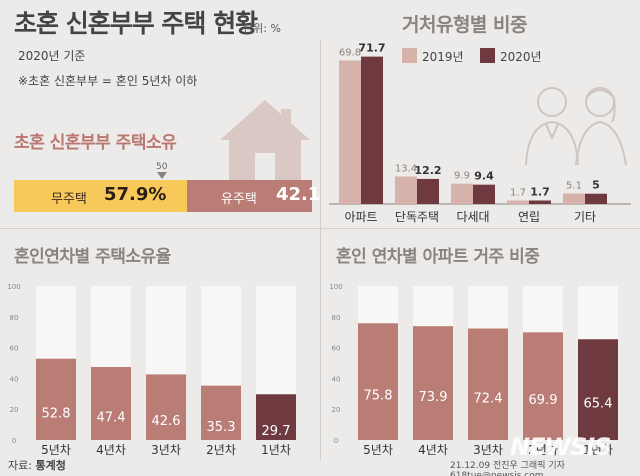  Describe the element at coordinates (95, 143) in the screenshot. I see `ownership-title: 초혼 신혼부부 주택소유` at that location.